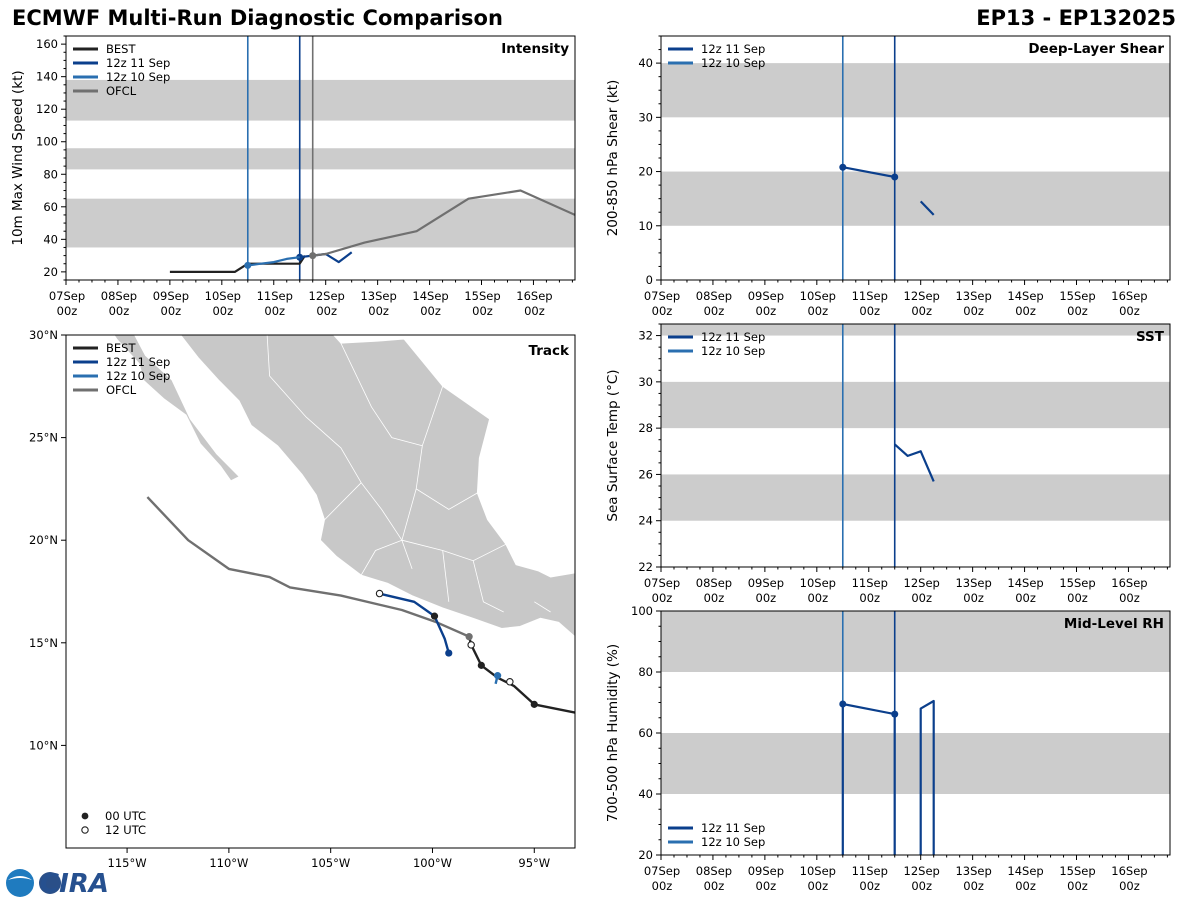  I want to click on sst-xtick-day-0: 07Sep, so click(662, 583).